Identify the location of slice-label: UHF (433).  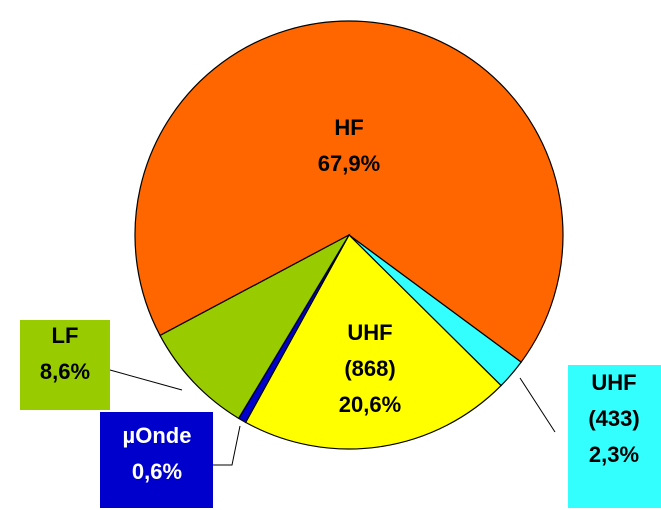
(613, 400).